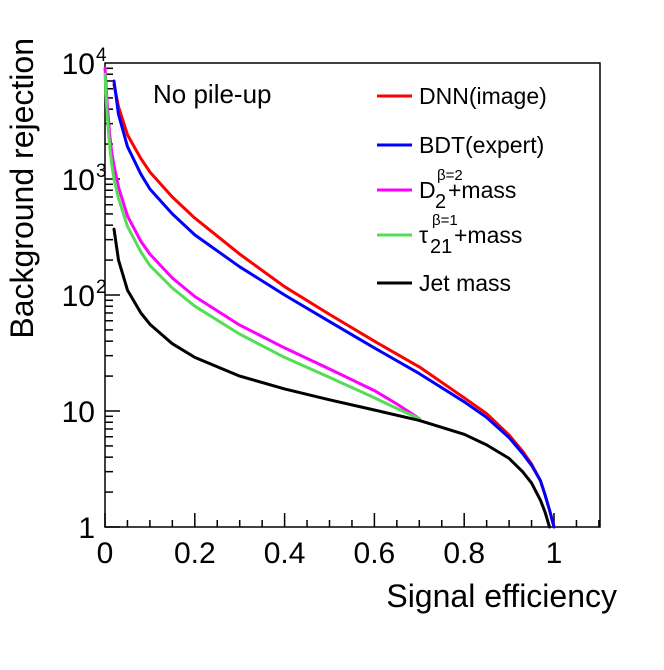 This screenshot has height=670, width=664. I want to click on y-tick-exponent: 2, so click(101, 287).